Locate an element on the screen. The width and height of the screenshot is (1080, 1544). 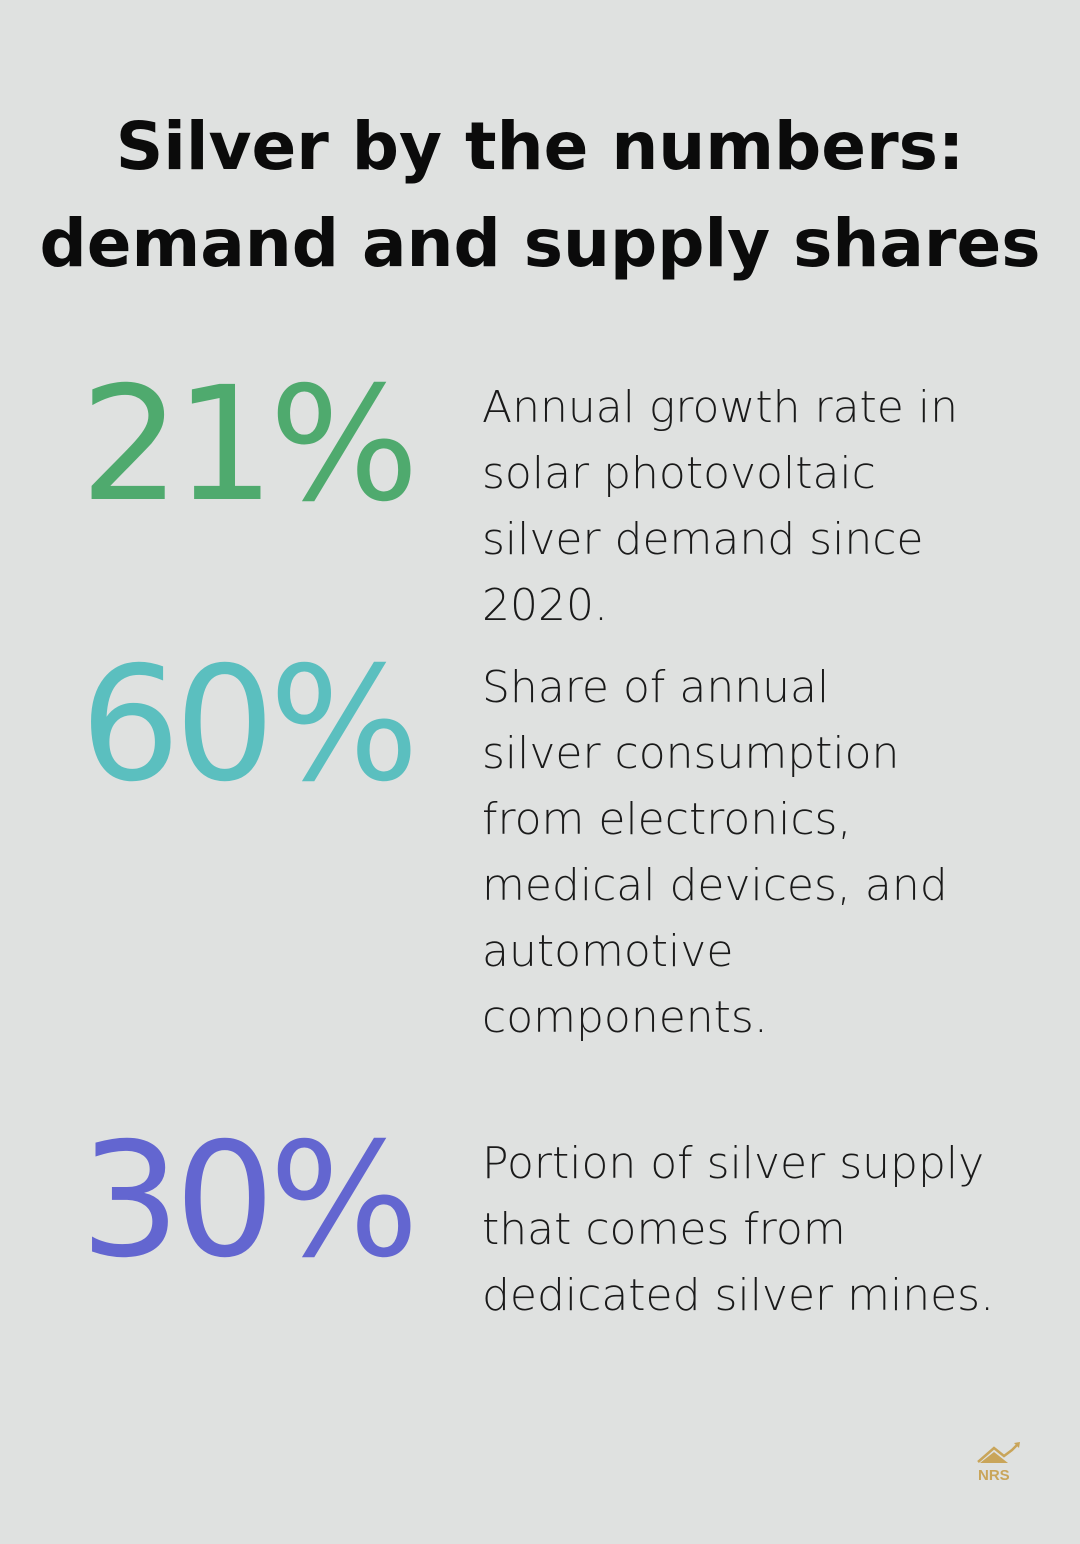
title-line-1: Silver by the numbers: is located at coordinates (540, 146).